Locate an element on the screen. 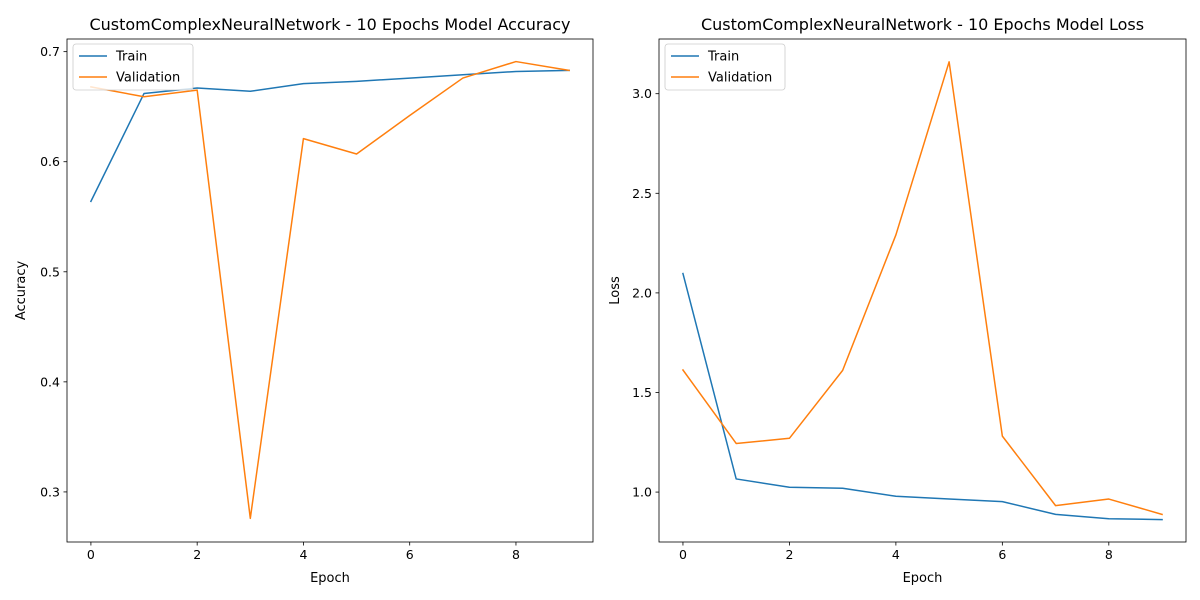 This screenshot has width=1200, height=600. y-tick-label: 2.0 is located at coordinates (642, 292).